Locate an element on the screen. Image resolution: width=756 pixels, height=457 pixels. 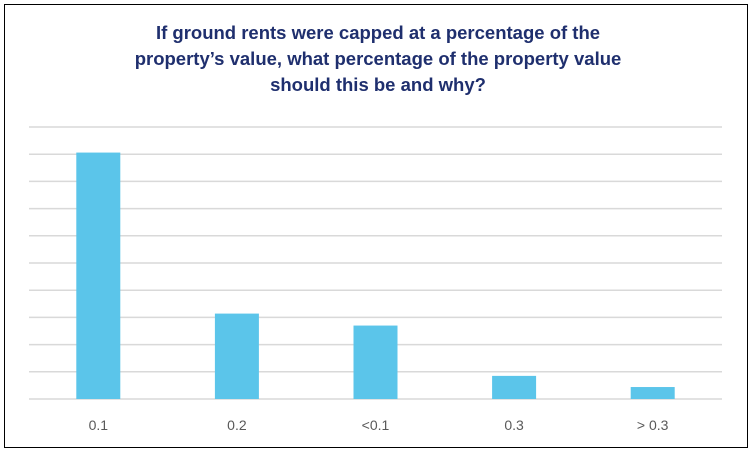
x-tick-label: 0.3 is located at coordinates (514, 425).